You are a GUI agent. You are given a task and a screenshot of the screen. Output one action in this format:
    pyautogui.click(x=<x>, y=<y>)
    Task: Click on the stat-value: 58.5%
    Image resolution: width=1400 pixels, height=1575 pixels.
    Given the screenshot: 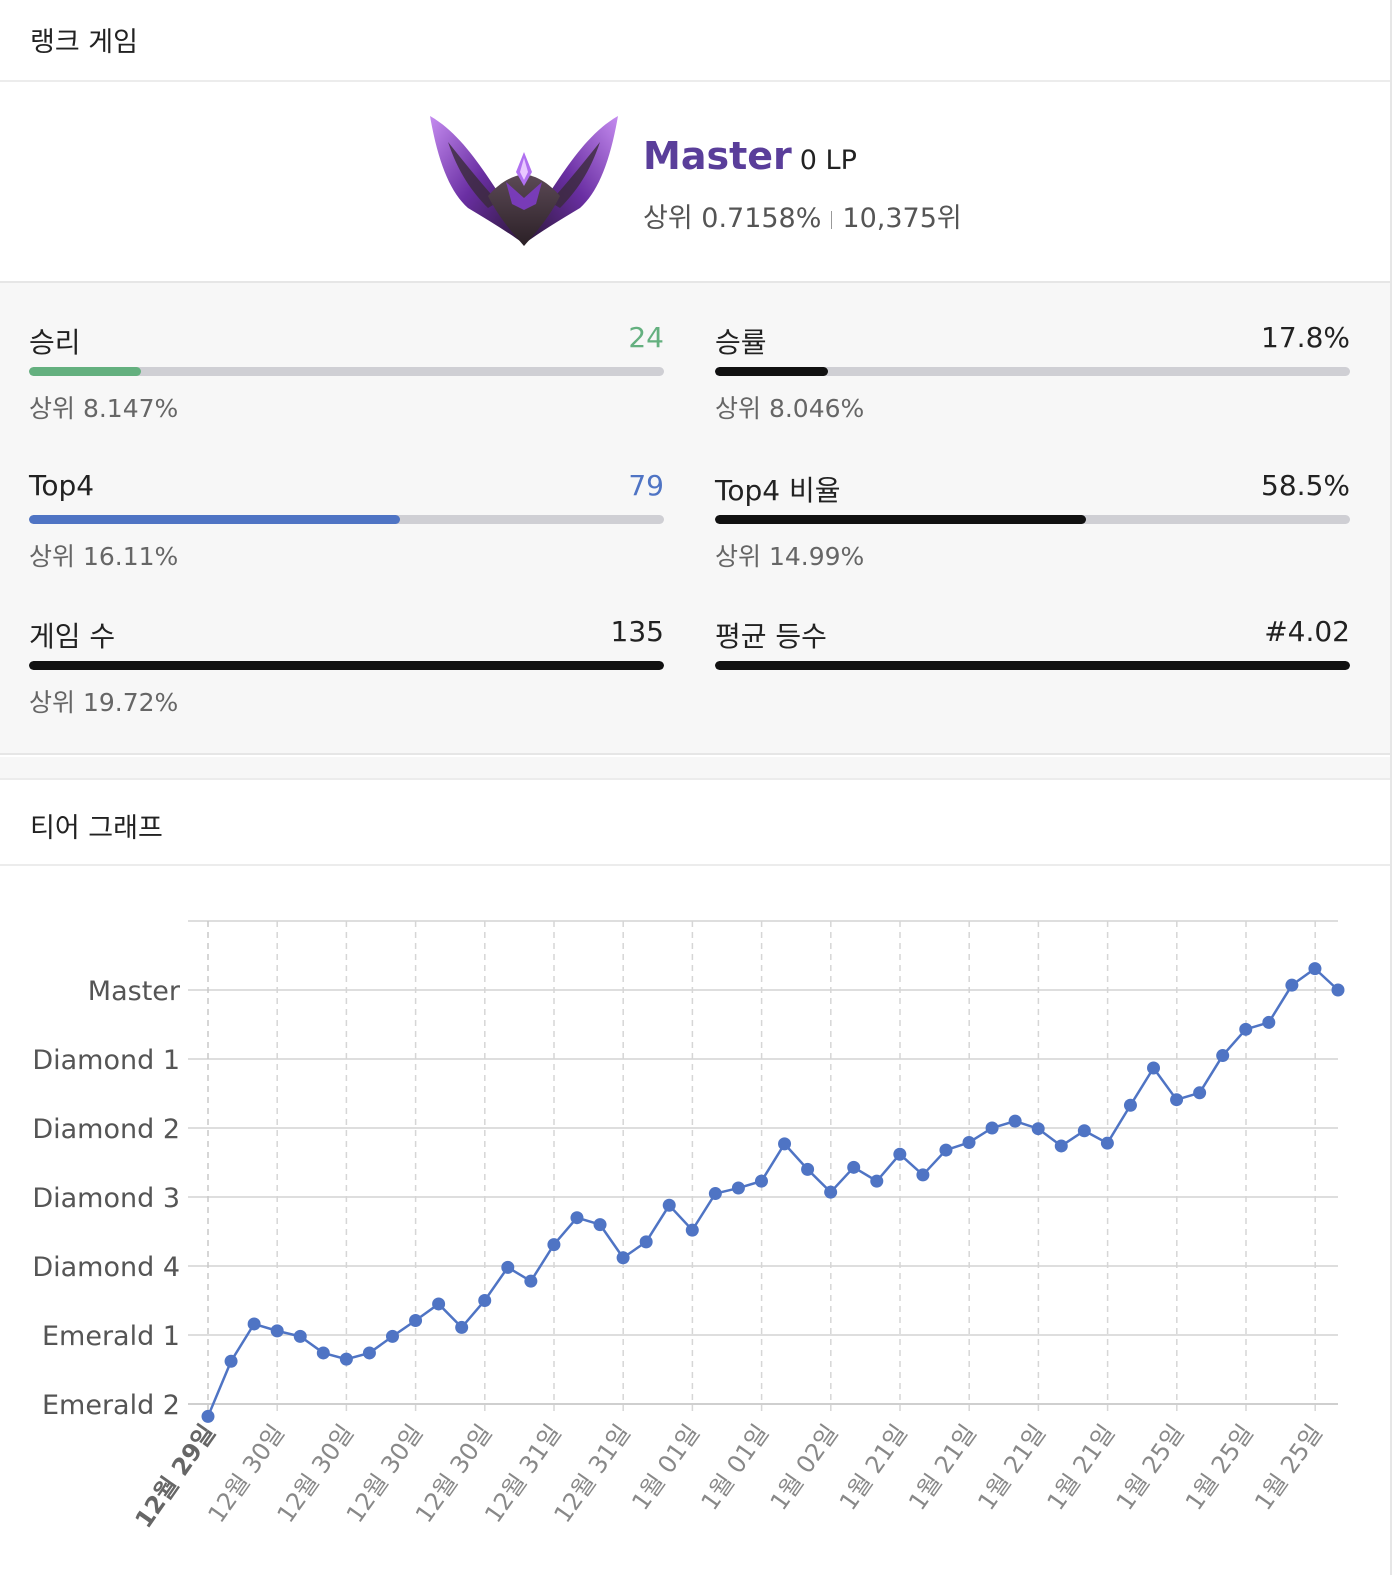 What is the action you would take?
    pyautogui.click(x=1305, y=485)
    